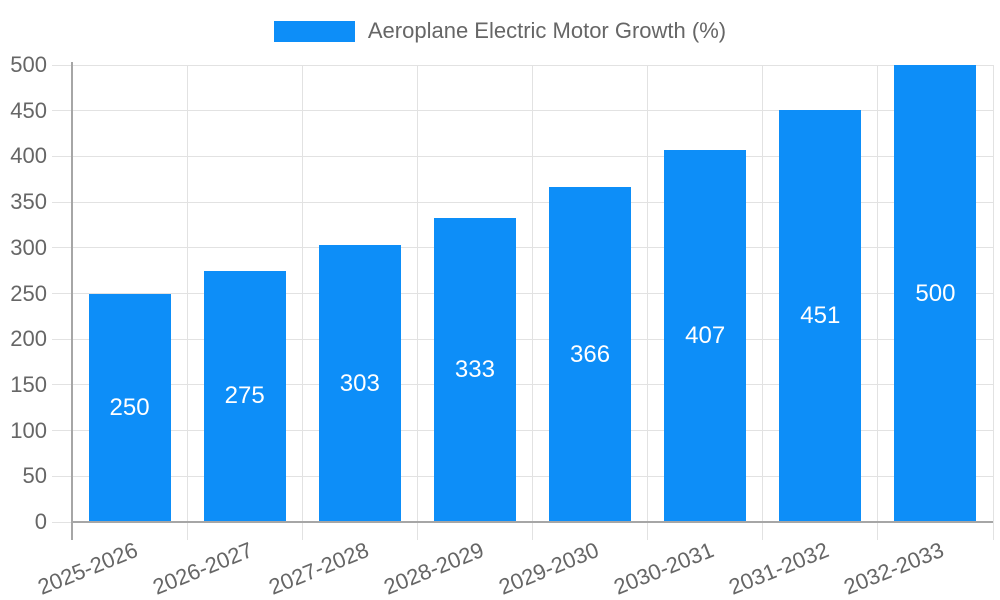 This screenshot has height=600, width=1000. I want to click on bar-value-label: 250, so click(129, 407).